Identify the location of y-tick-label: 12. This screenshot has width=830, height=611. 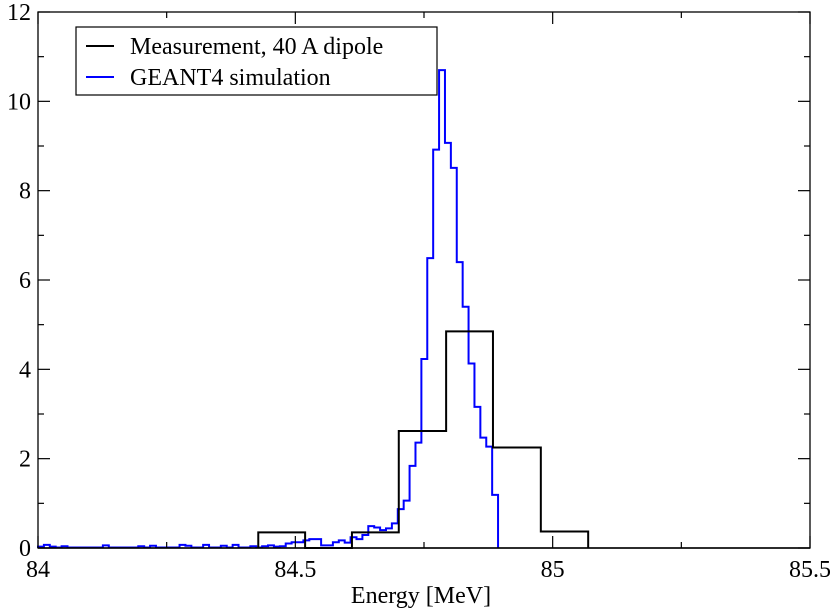
(19, 13).